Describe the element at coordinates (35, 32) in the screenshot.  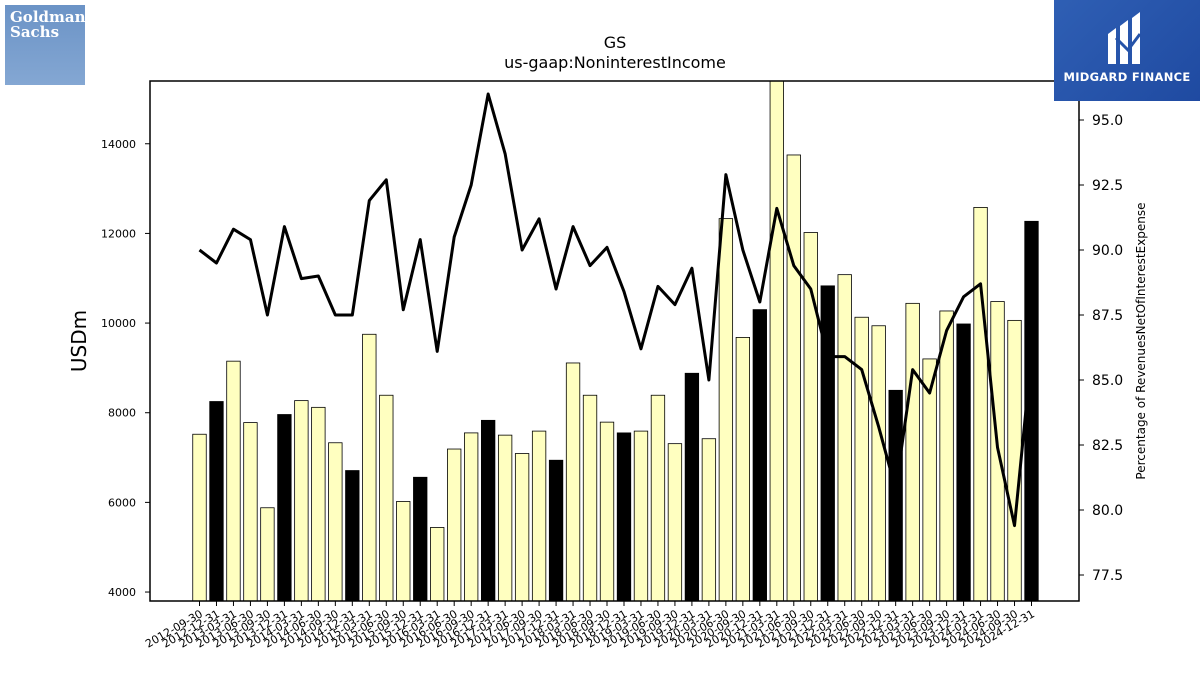
I see `logo-word-sachs: Sachs` at that location.